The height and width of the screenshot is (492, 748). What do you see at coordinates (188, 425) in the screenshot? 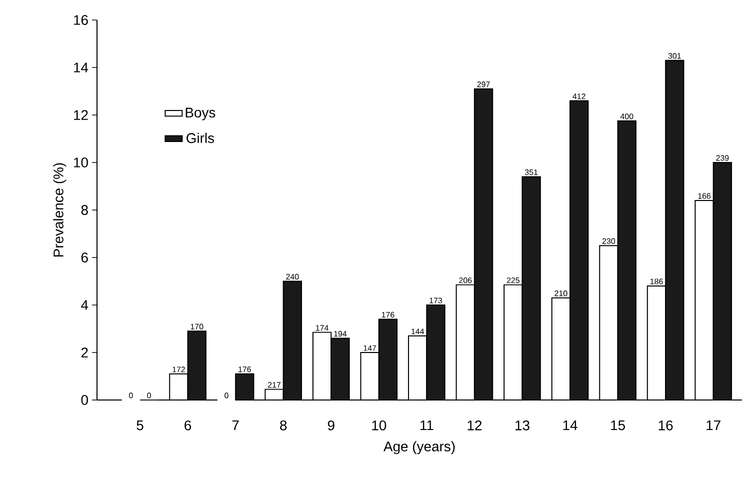
I see `x-tick-label: 6` at bounding box center [188, 425].